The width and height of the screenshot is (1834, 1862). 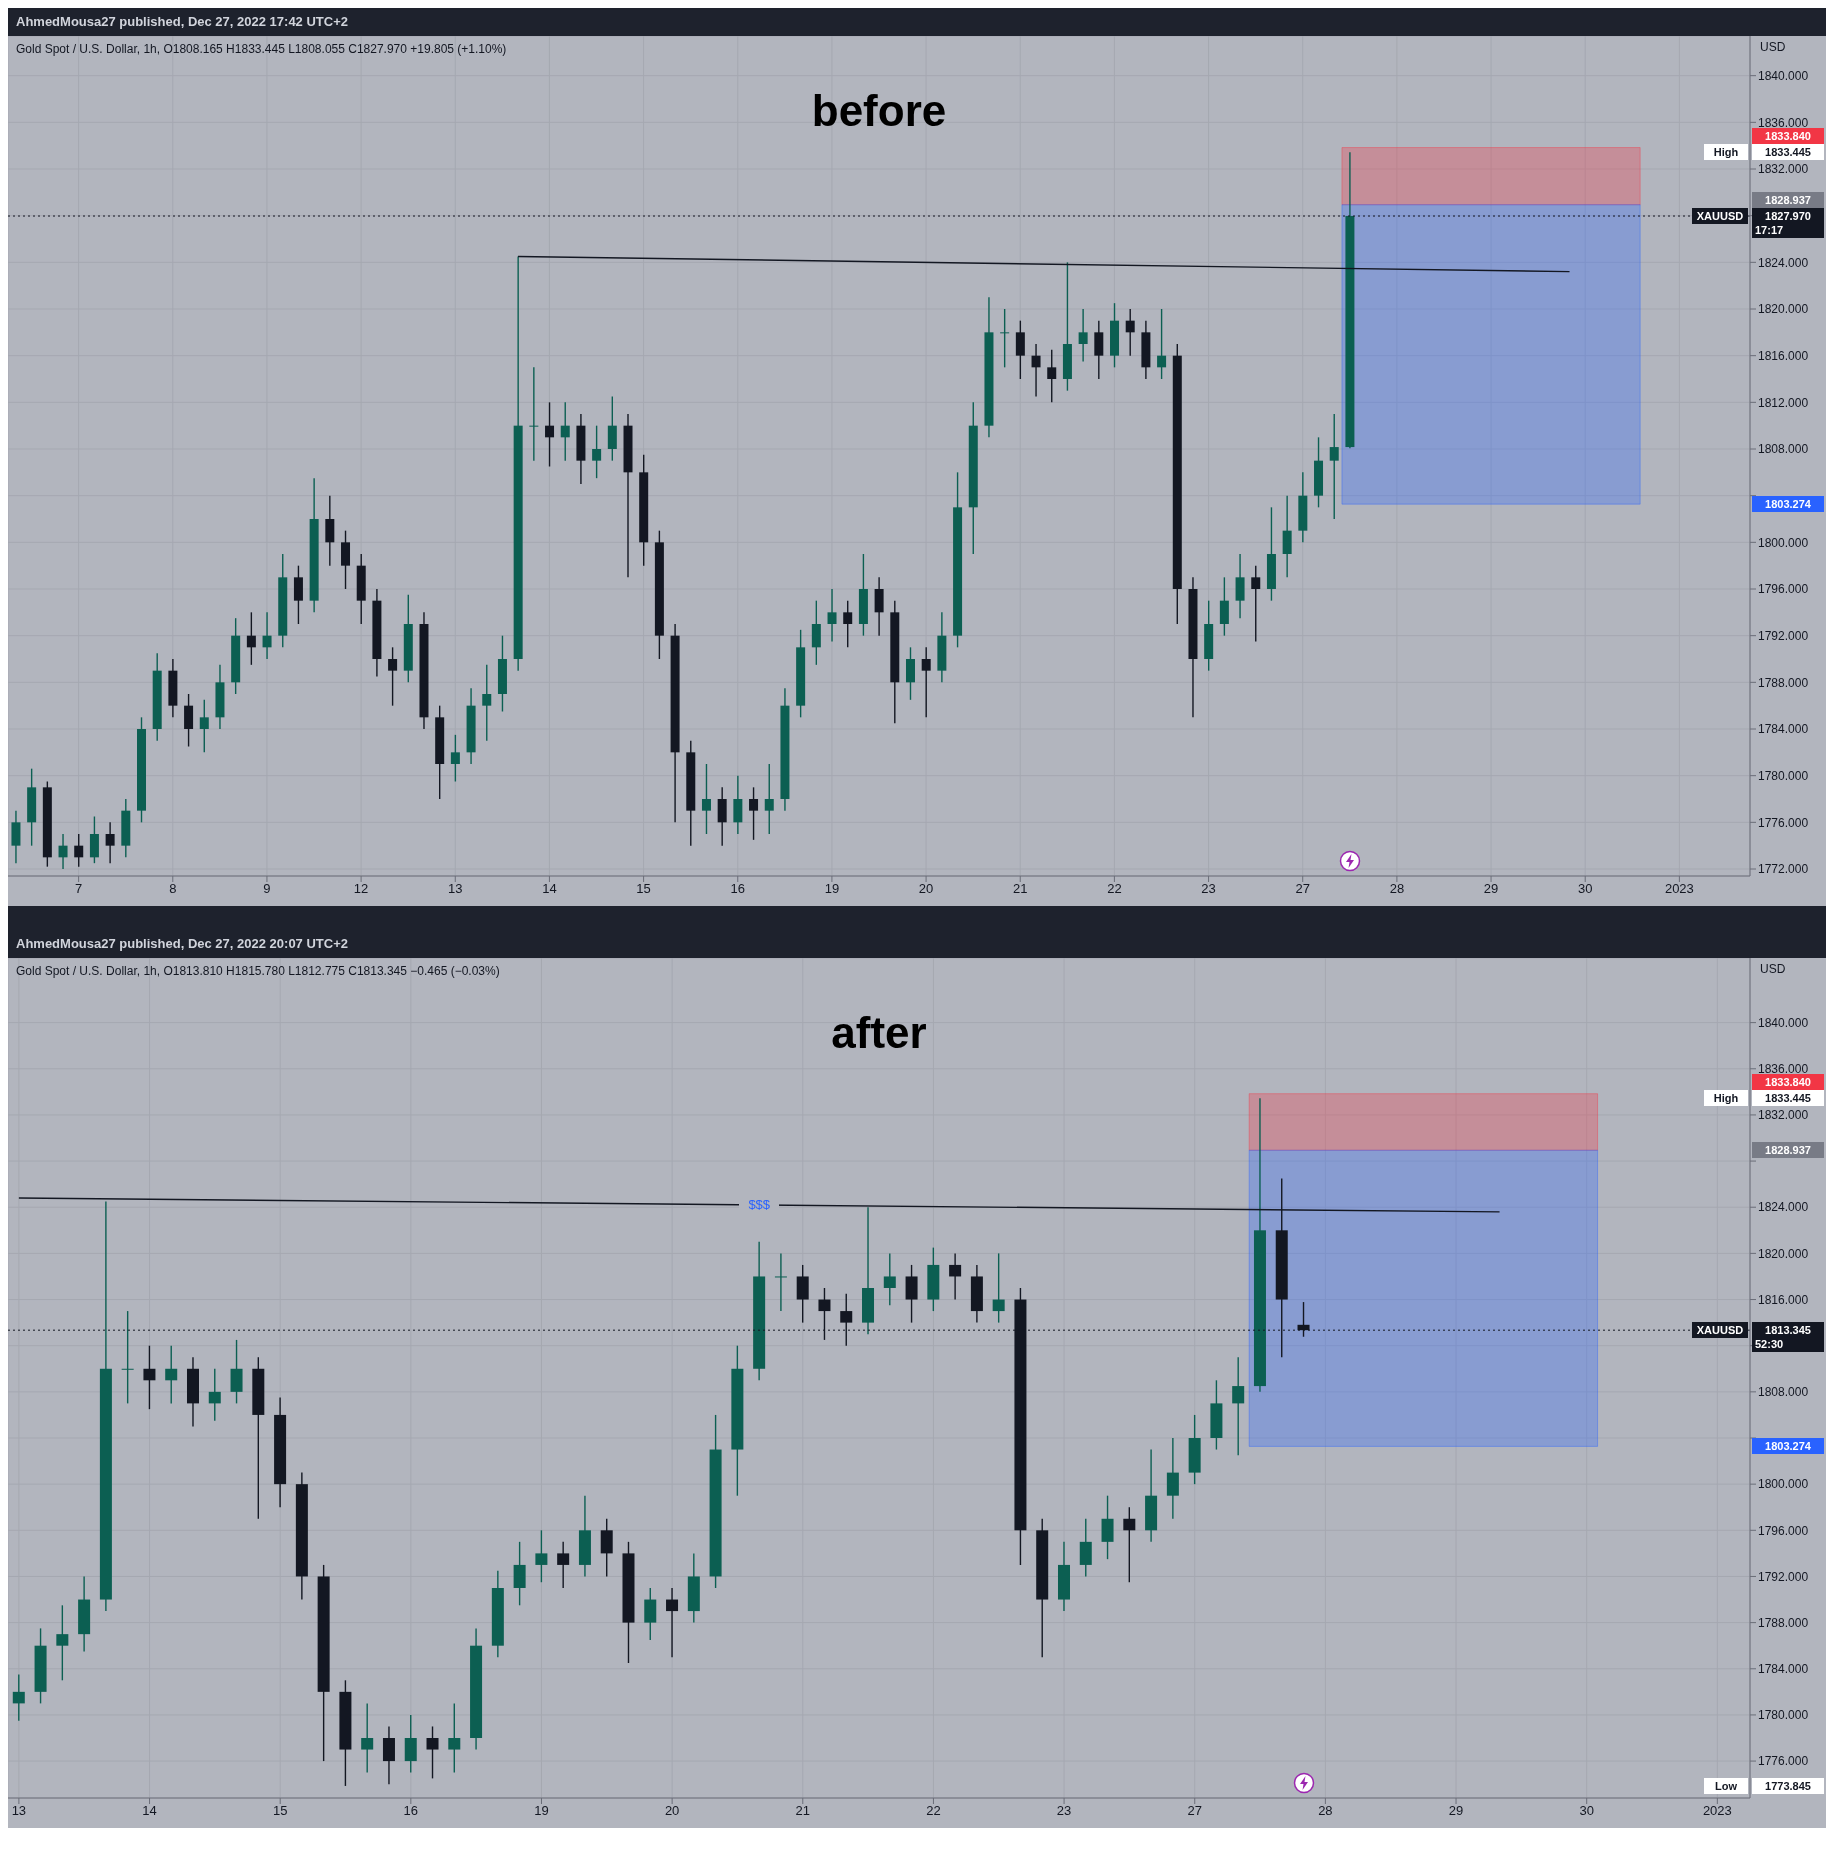 What do you see at coordinates (1788, 152) in the screenshot?
I see `text: 1833.445` at bounding box center [1788, 152].